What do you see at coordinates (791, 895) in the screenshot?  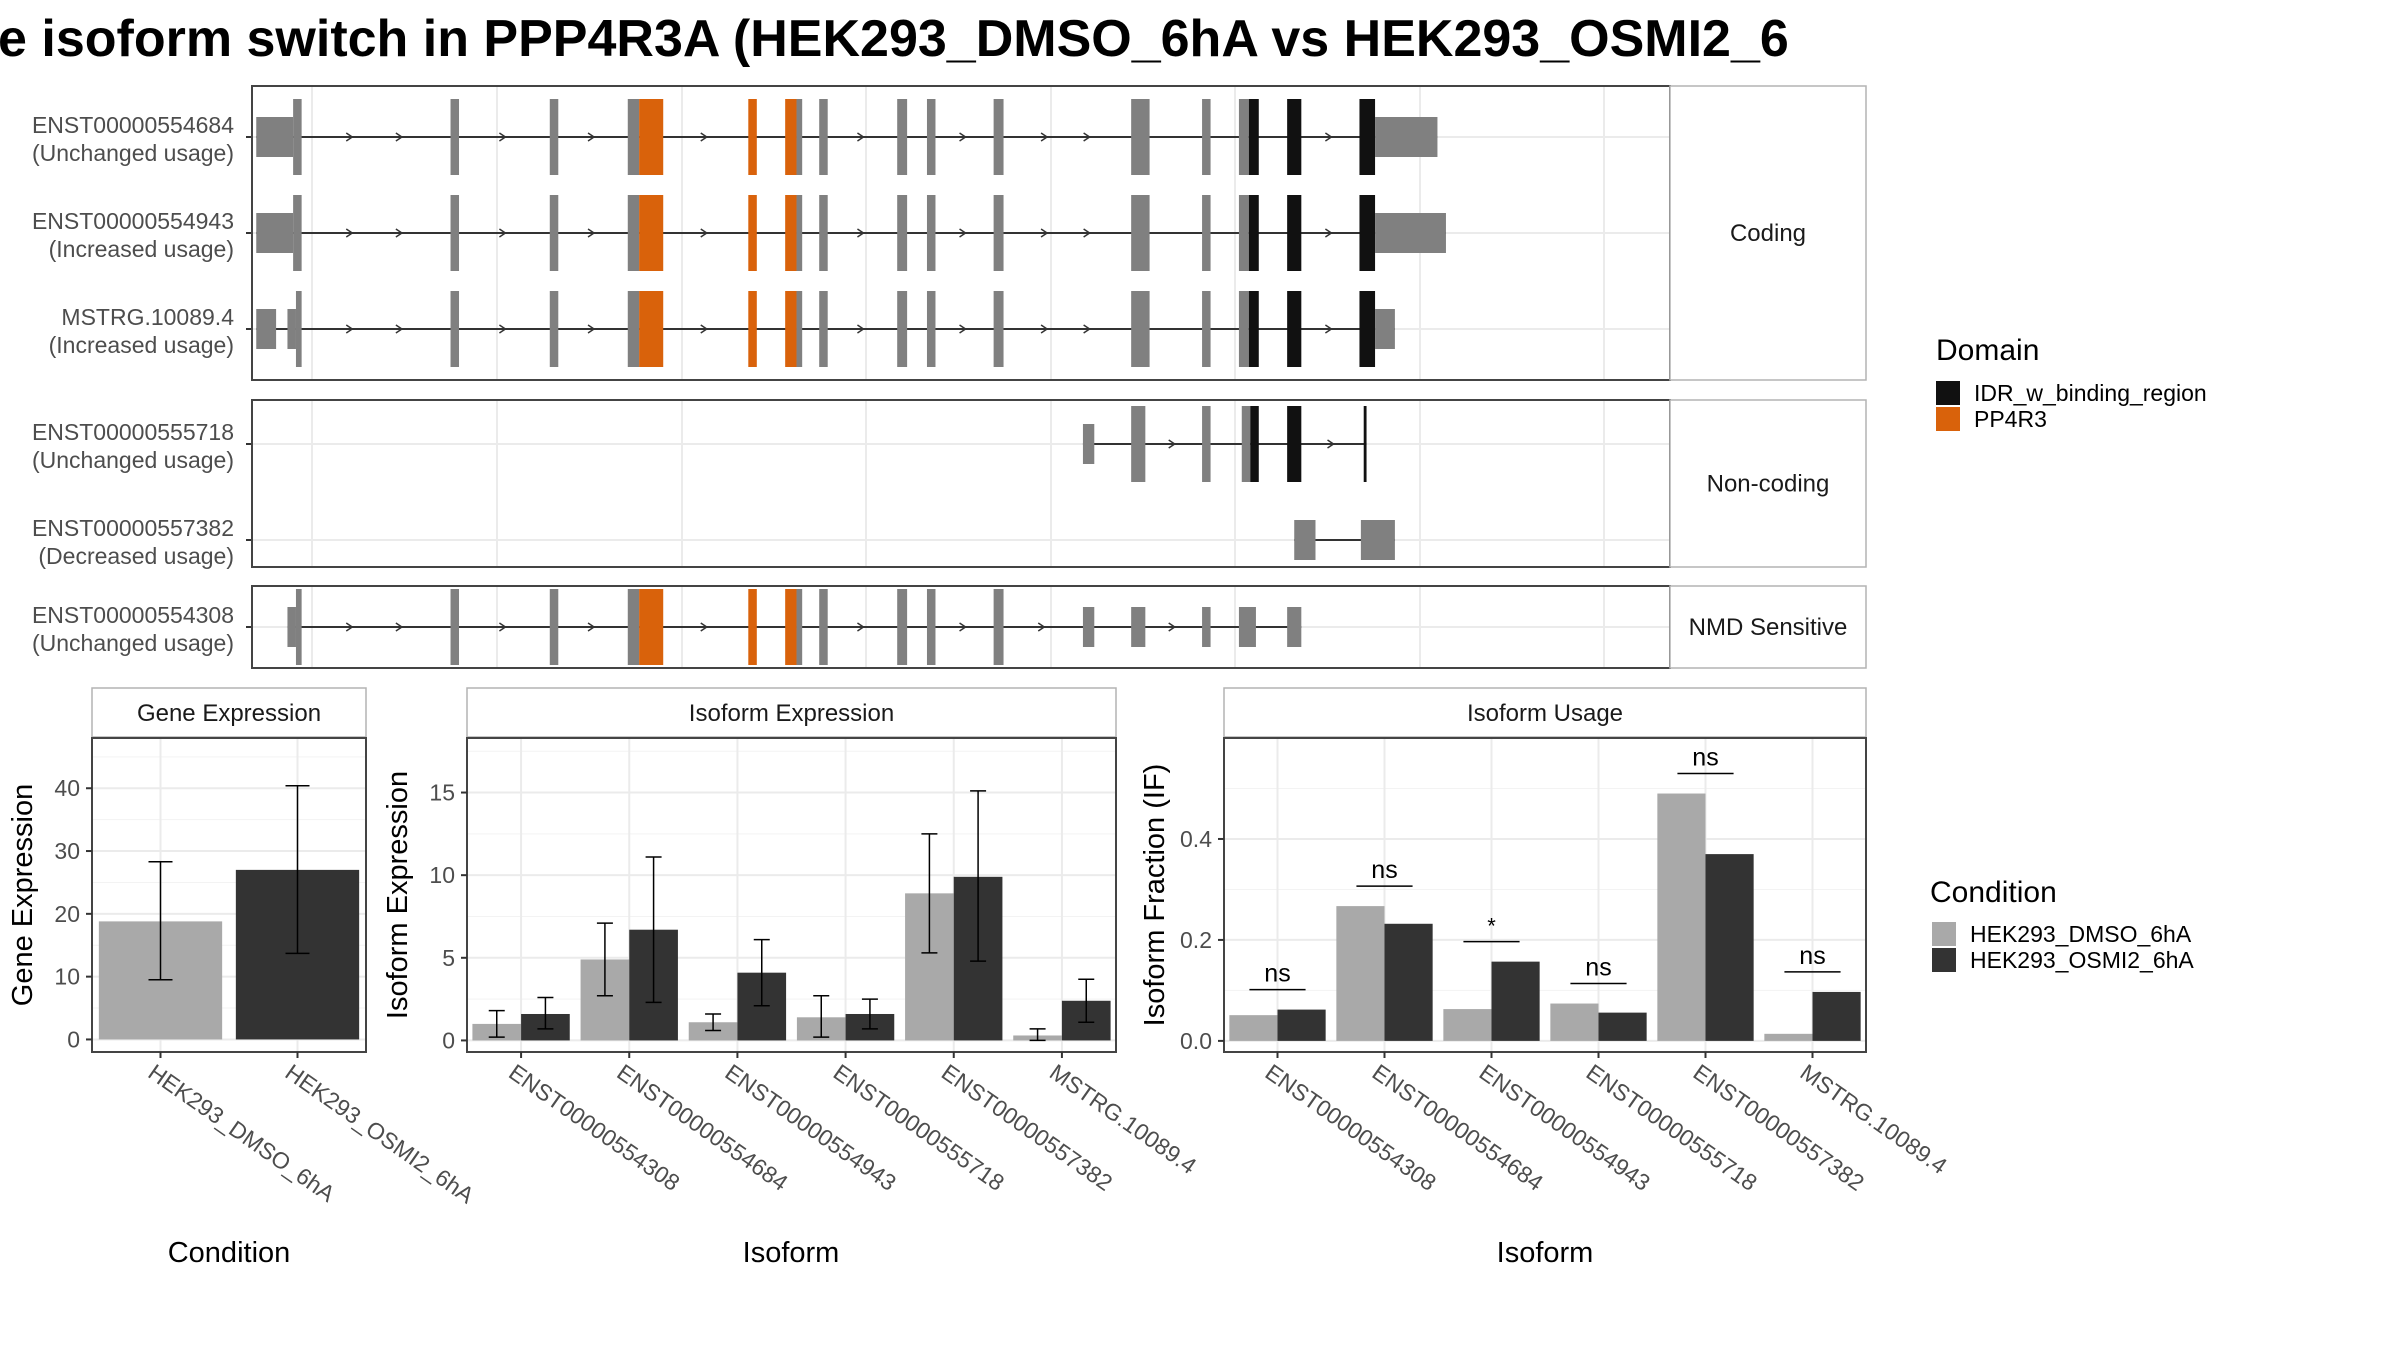 I see `panel-background` at bounding box center [791, 895].